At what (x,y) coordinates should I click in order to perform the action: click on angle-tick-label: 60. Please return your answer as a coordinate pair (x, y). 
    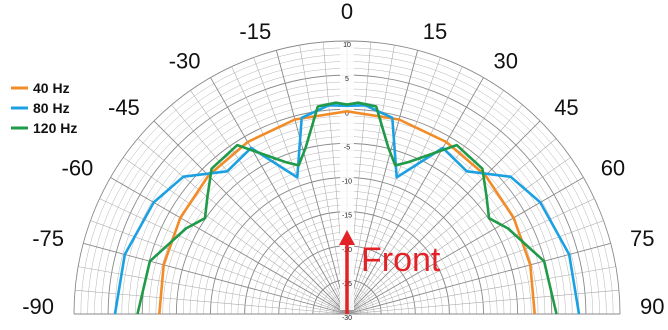
    Looking at the image, I should click on (613, 168).